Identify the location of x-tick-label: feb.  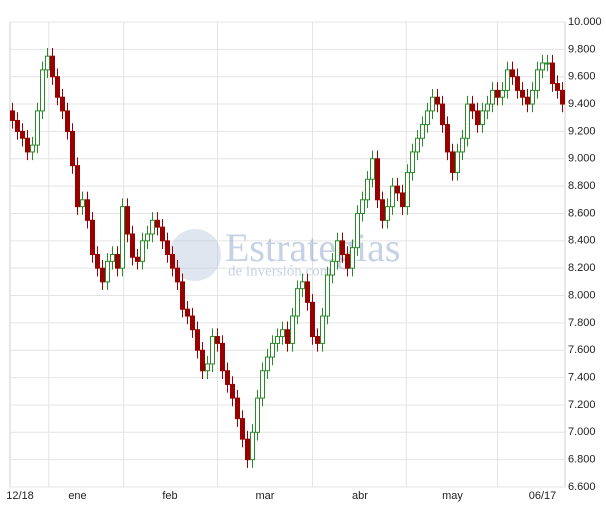
(169, 496).